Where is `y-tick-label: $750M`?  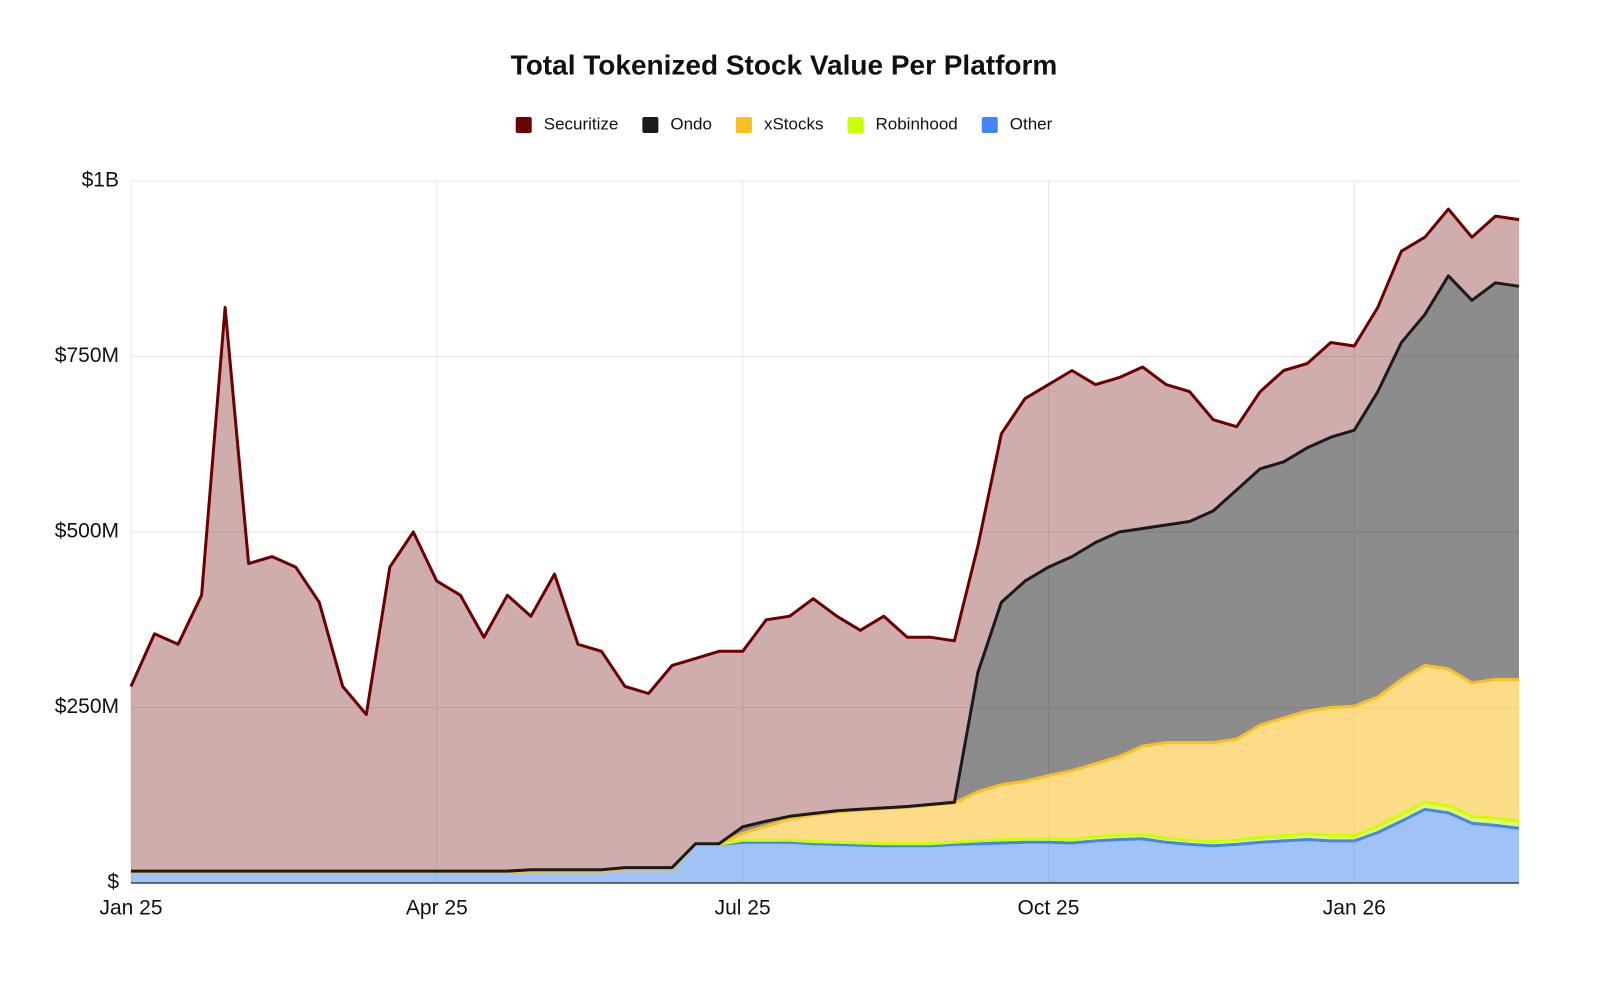
y-tick-label: $750M is located at coordinates (87, 355).